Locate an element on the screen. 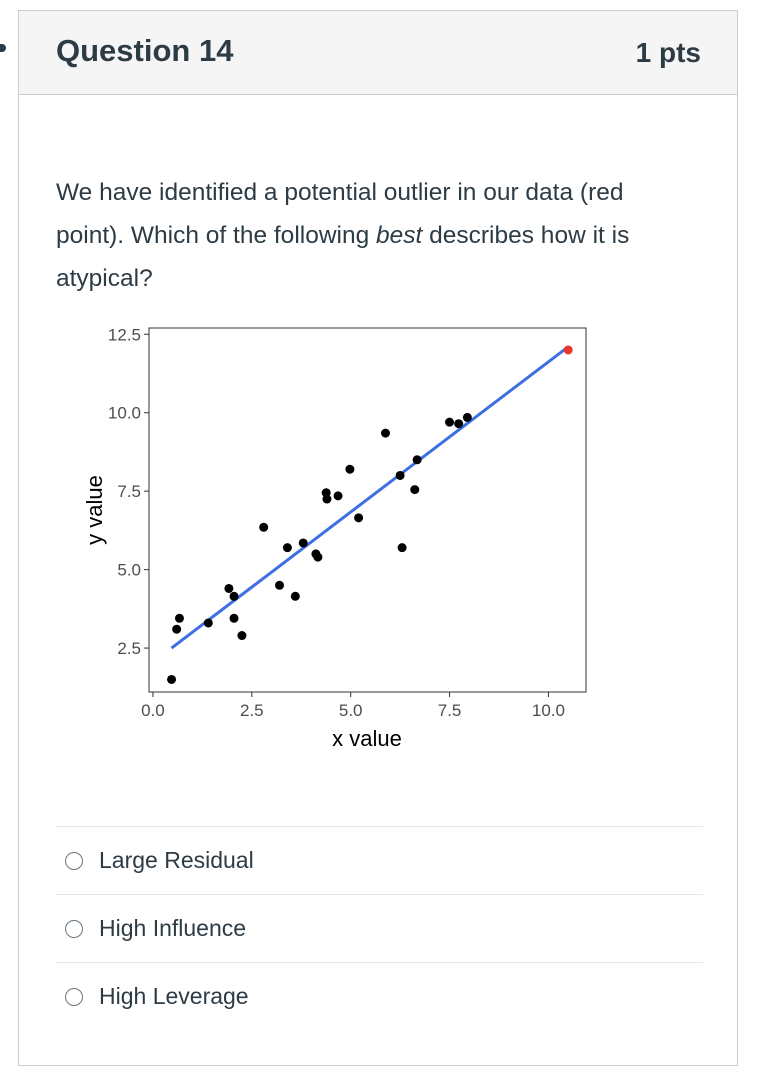 The height and width of the screenshot is (1078, 764). question-text-part2: describes how it is atypical? is located at coordinates (343, 257).